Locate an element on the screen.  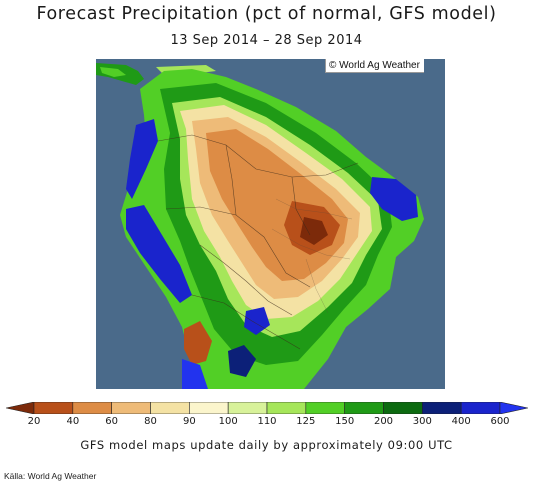
border-northern is located at coordinates (258, 156).